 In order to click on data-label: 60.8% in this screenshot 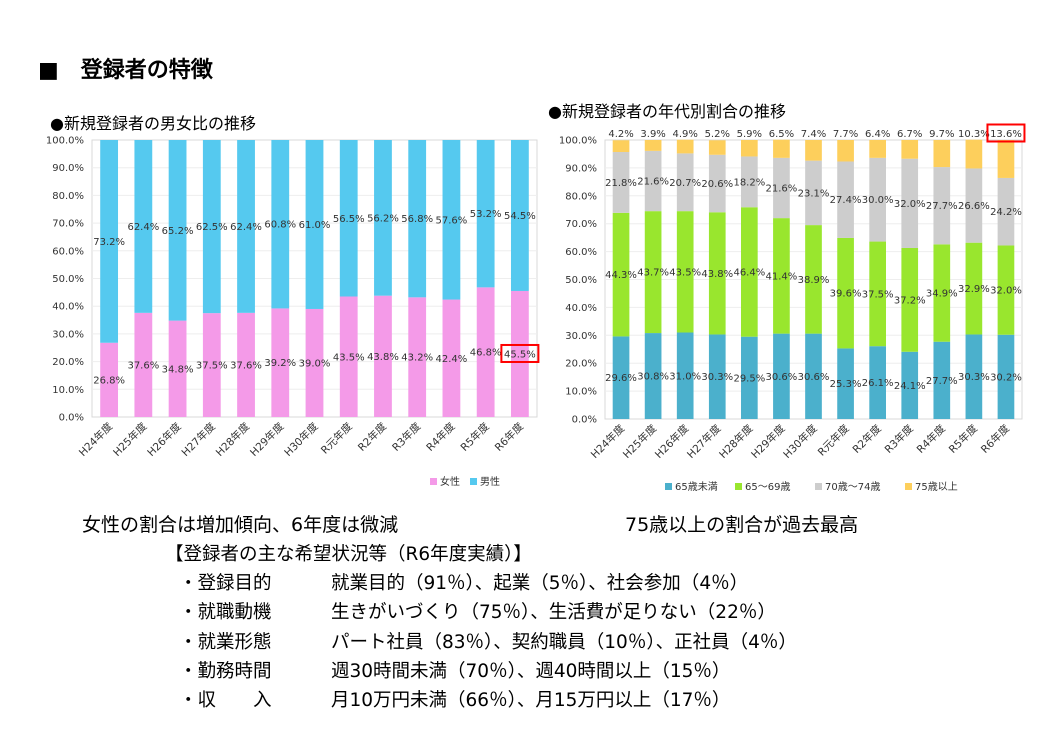, I will do `click(280, 225)`.